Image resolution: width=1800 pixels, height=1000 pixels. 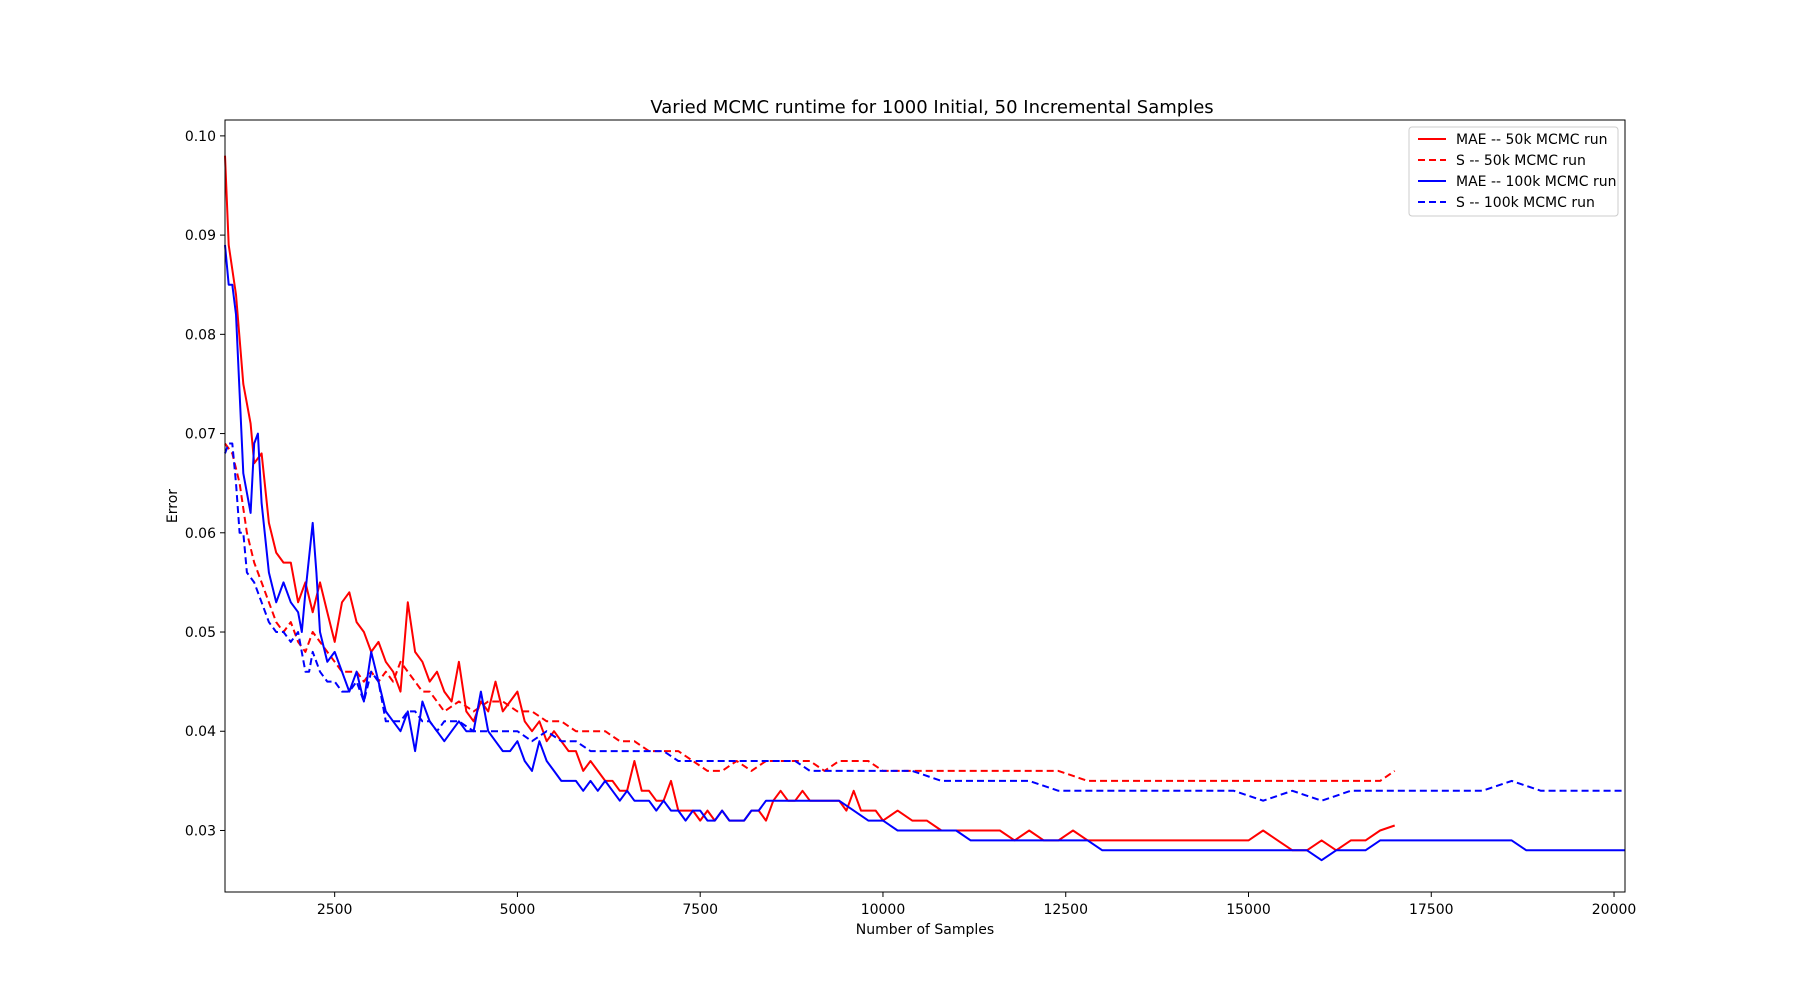 I want to click on y-axis: 0.03 0.04 0.05 0.06 0.07 0.08 0.09 0.10, so click(x=205, y=484).